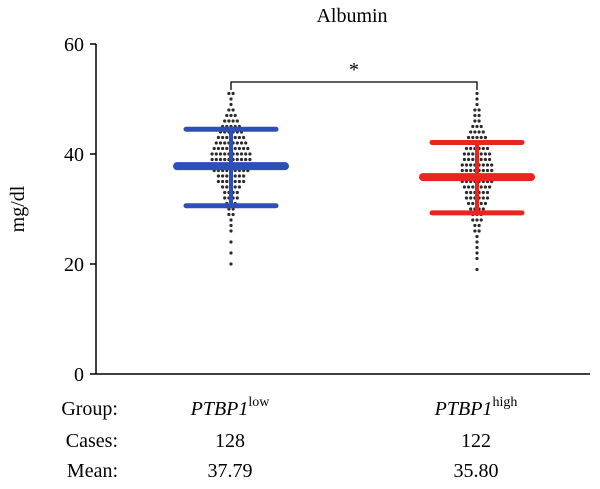  Describe the element at coordinates (74, 45) in the screenshot. I see `y-tick-label: 60` at that location.